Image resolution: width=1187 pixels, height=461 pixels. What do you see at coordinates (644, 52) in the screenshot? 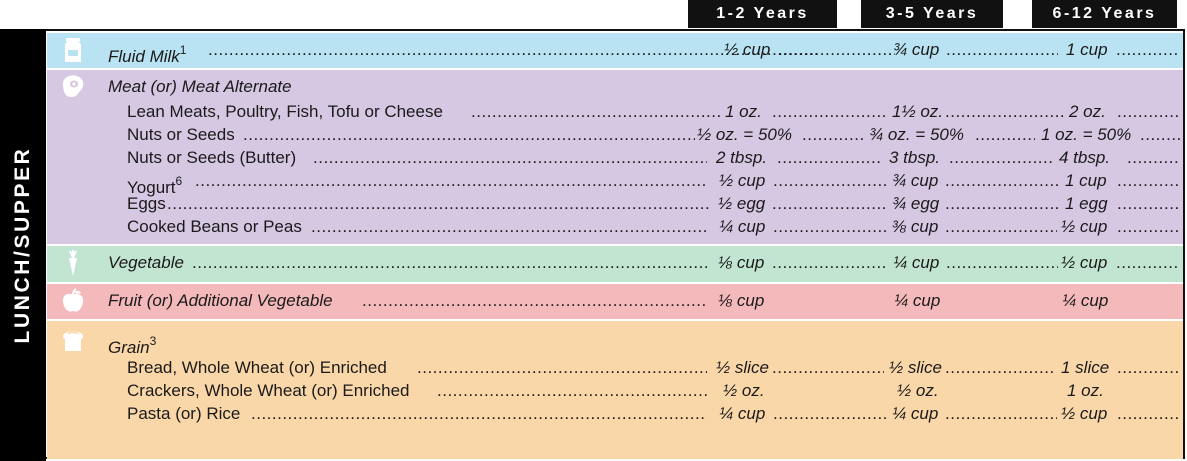
I see `milk-row: Fluid Milk1 ½ cup ¾ cup 1 cup` at bounding box center [644, 52].